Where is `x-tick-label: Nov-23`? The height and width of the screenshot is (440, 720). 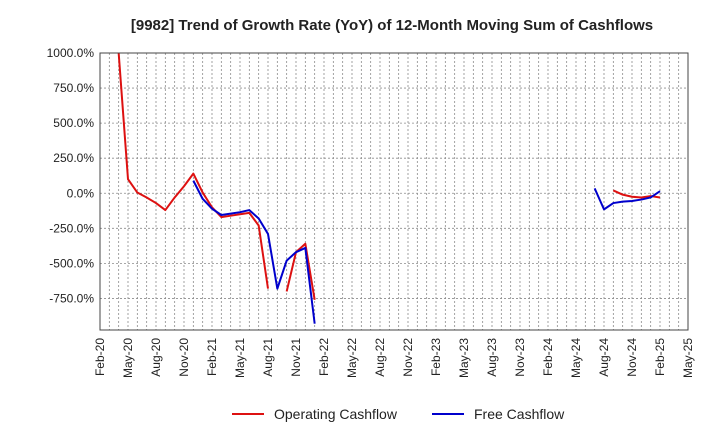
x-tick-label: Nov-23 is located at coordinates (520, 357).